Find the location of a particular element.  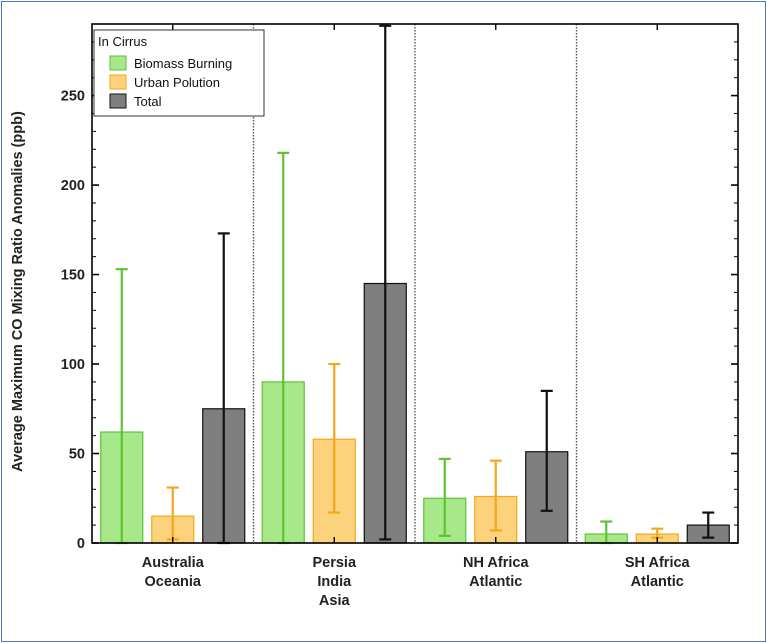

y-tick-label: 200 is located at coordinates (73, 186).